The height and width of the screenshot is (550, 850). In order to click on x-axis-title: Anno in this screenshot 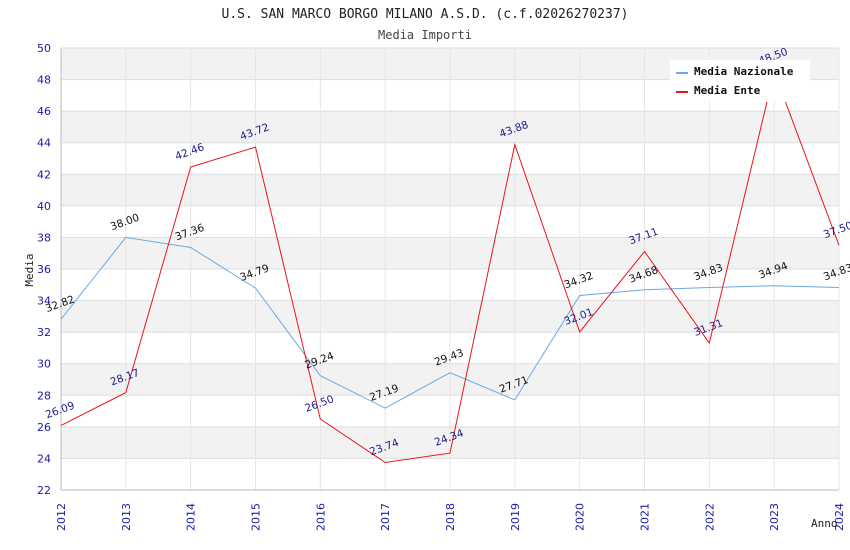, I will do `click(824, 523)`.